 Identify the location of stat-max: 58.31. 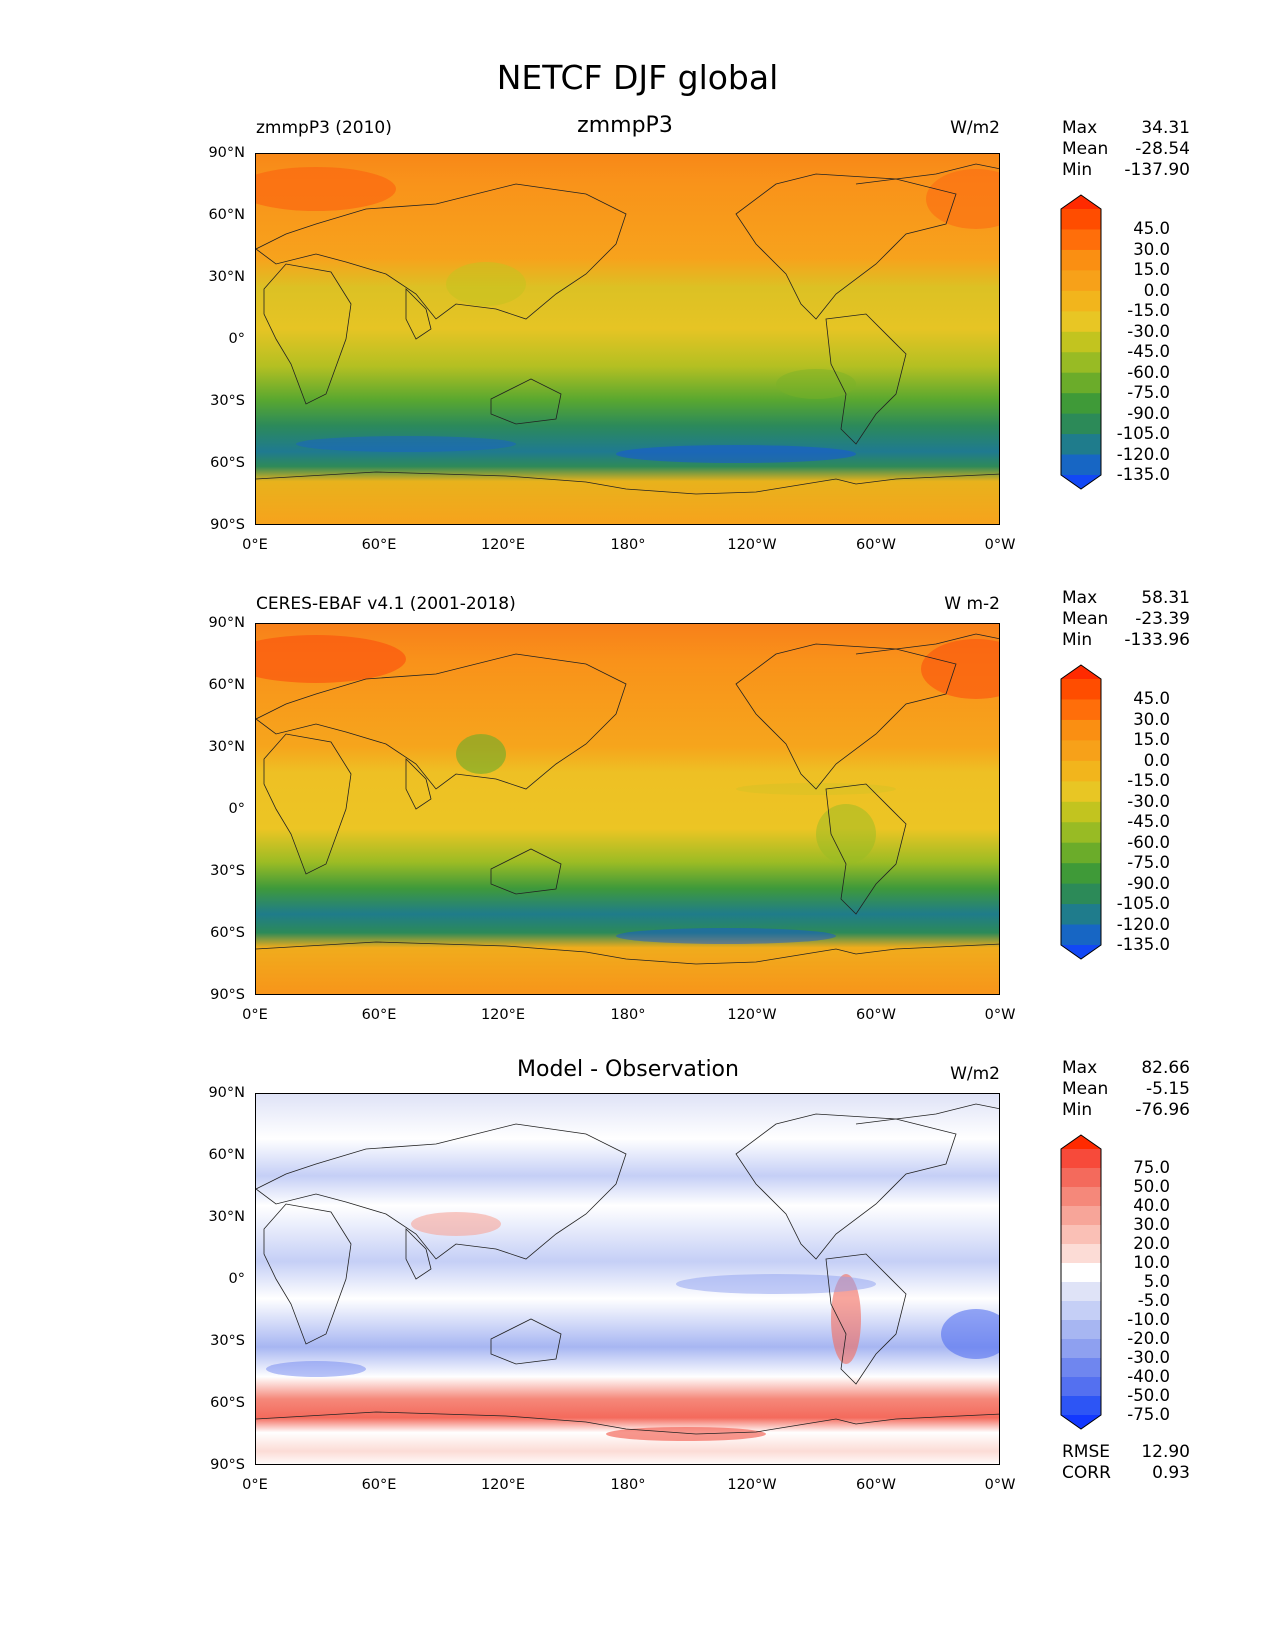
(1165, 598).